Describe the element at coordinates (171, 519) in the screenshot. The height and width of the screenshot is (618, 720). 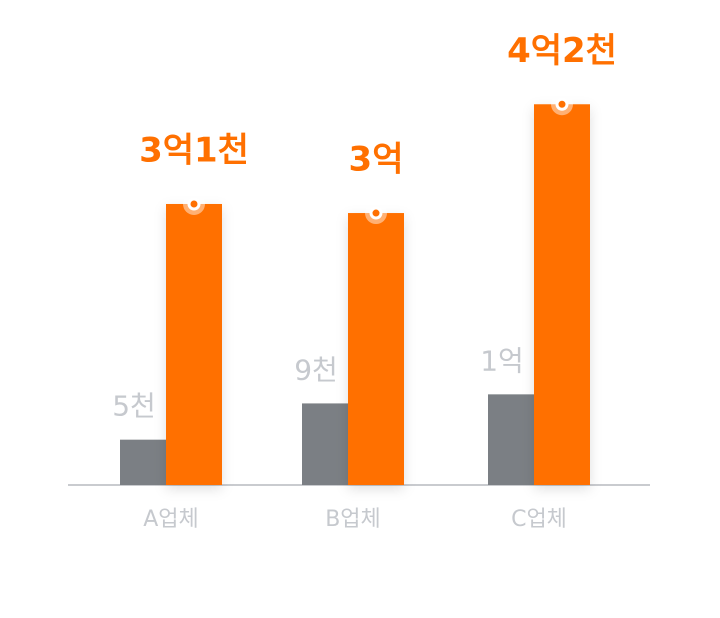
I see `x-tick-label: A업체` at that location.